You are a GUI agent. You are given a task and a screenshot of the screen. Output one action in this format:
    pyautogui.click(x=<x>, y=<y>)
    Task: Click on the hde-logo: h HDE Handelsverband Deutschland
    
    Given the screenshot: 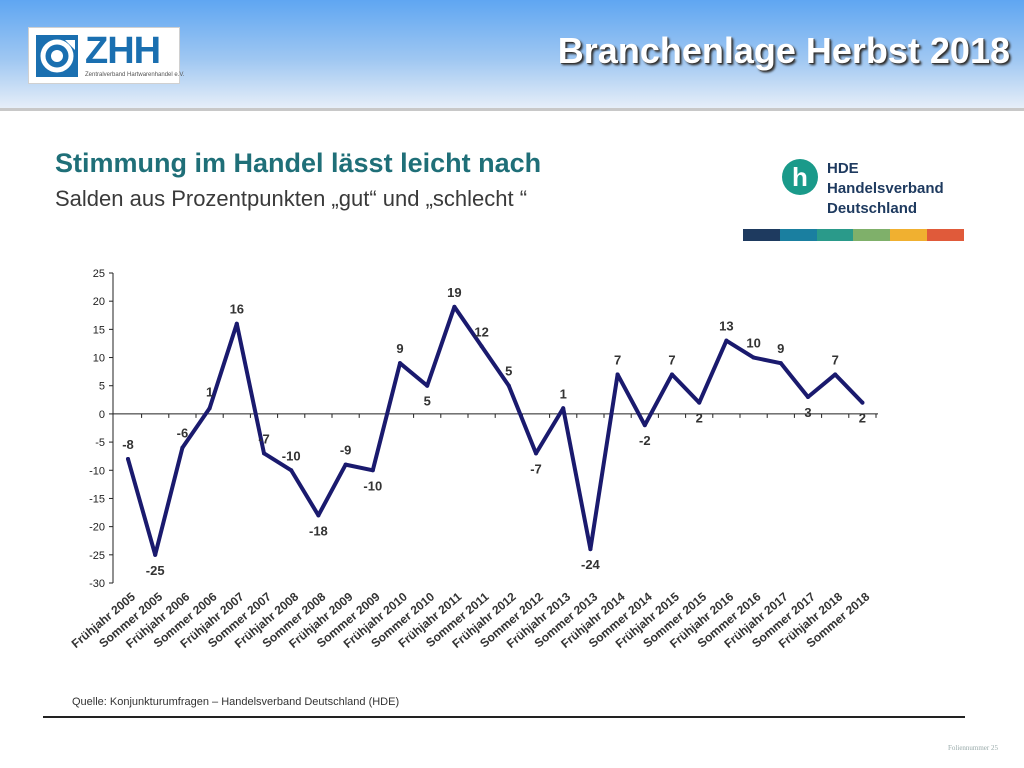 What is the action you would take?
    pyautogui.click(x=875, y=190)
    